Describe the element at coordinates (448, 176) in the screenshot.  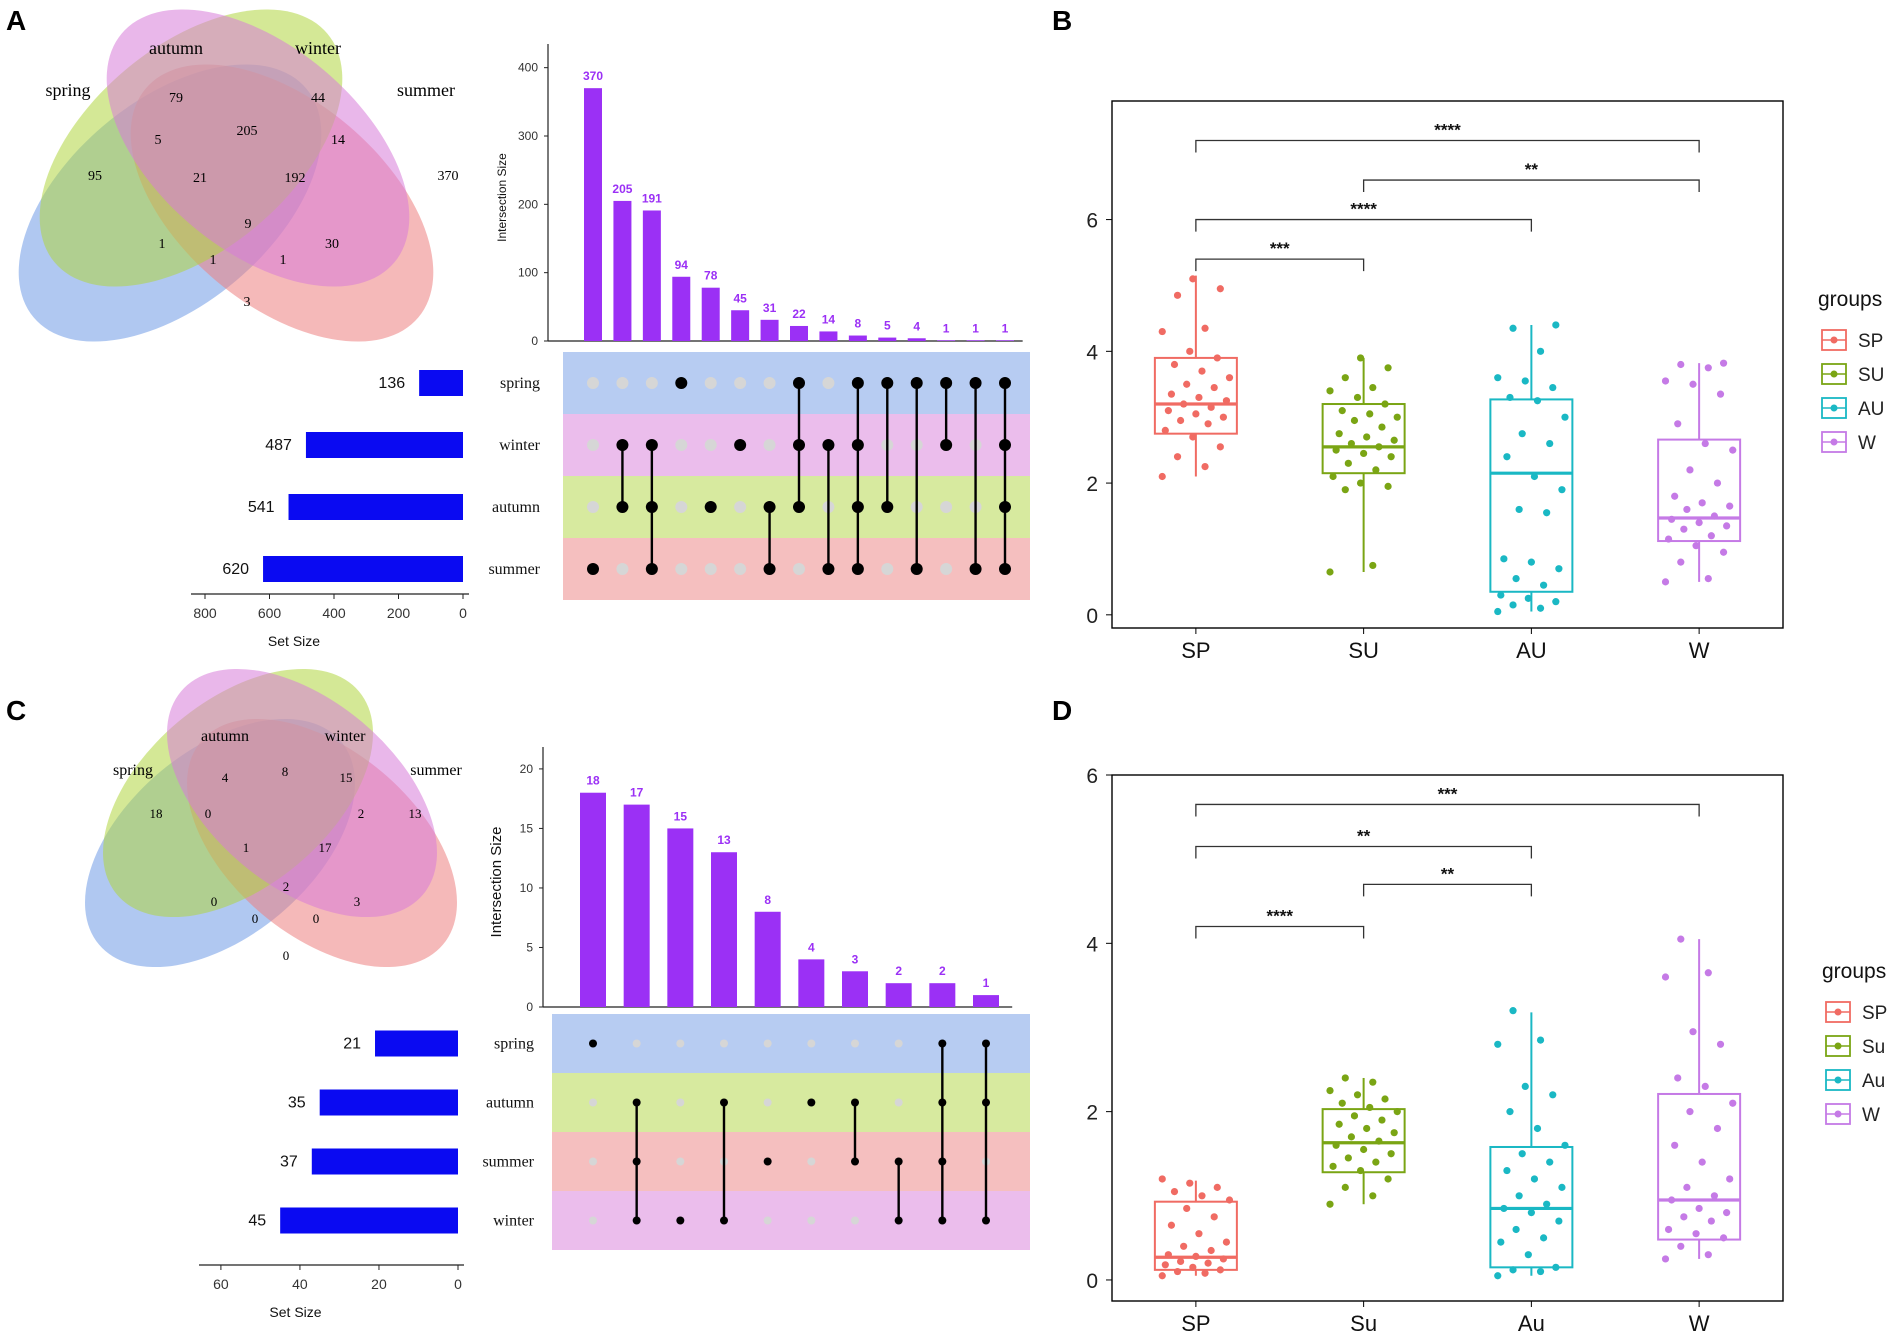
I see `venn-region-count: 370` at that location.